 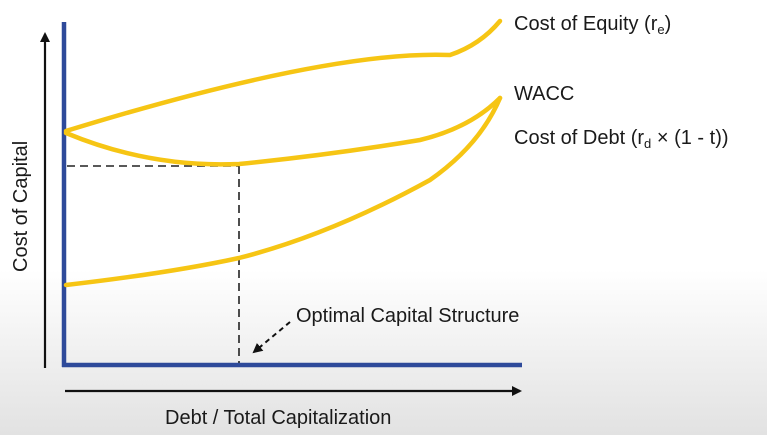 What do you see at coordinates (278, 418) in the screenshot?
I see `x-axis-title: Debt / Total Capitalization` at bounding box center [278, 418].